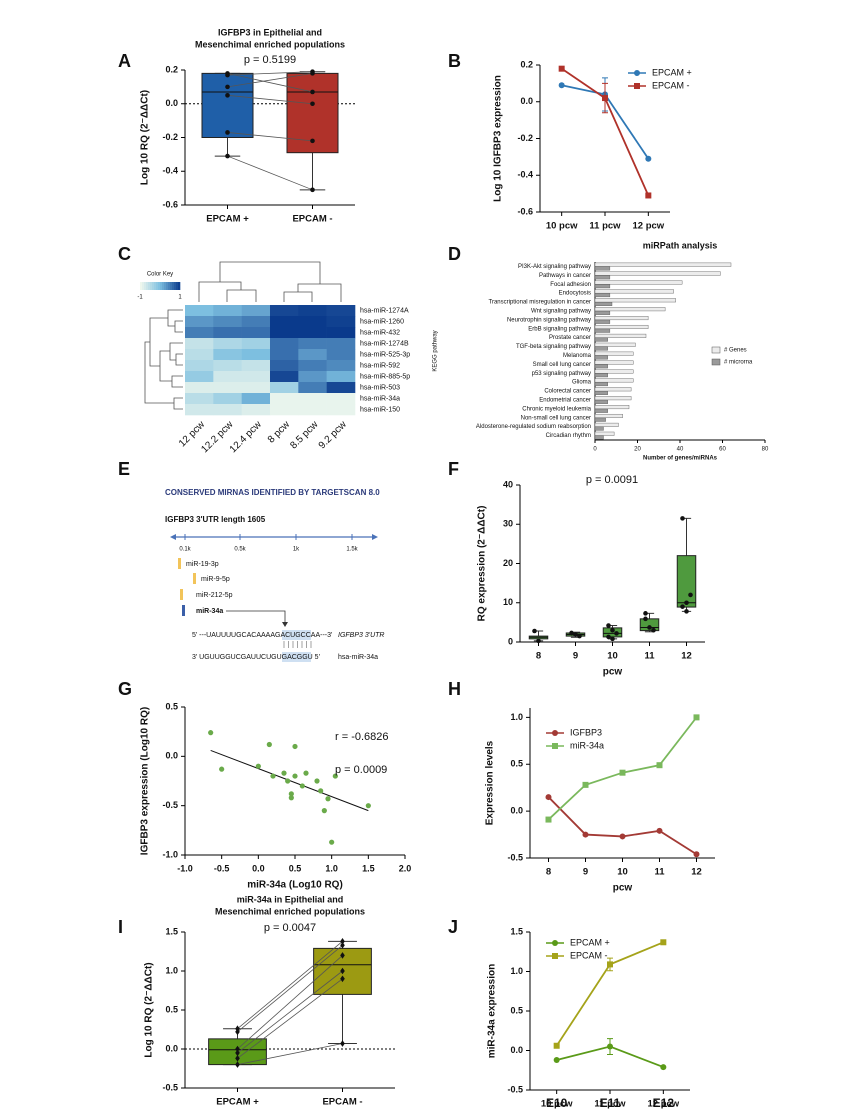  What do you see at coordinates (613, 672) in the screenshot?
I see `x-axis-label: pcw` at bounding box center [613, 672].